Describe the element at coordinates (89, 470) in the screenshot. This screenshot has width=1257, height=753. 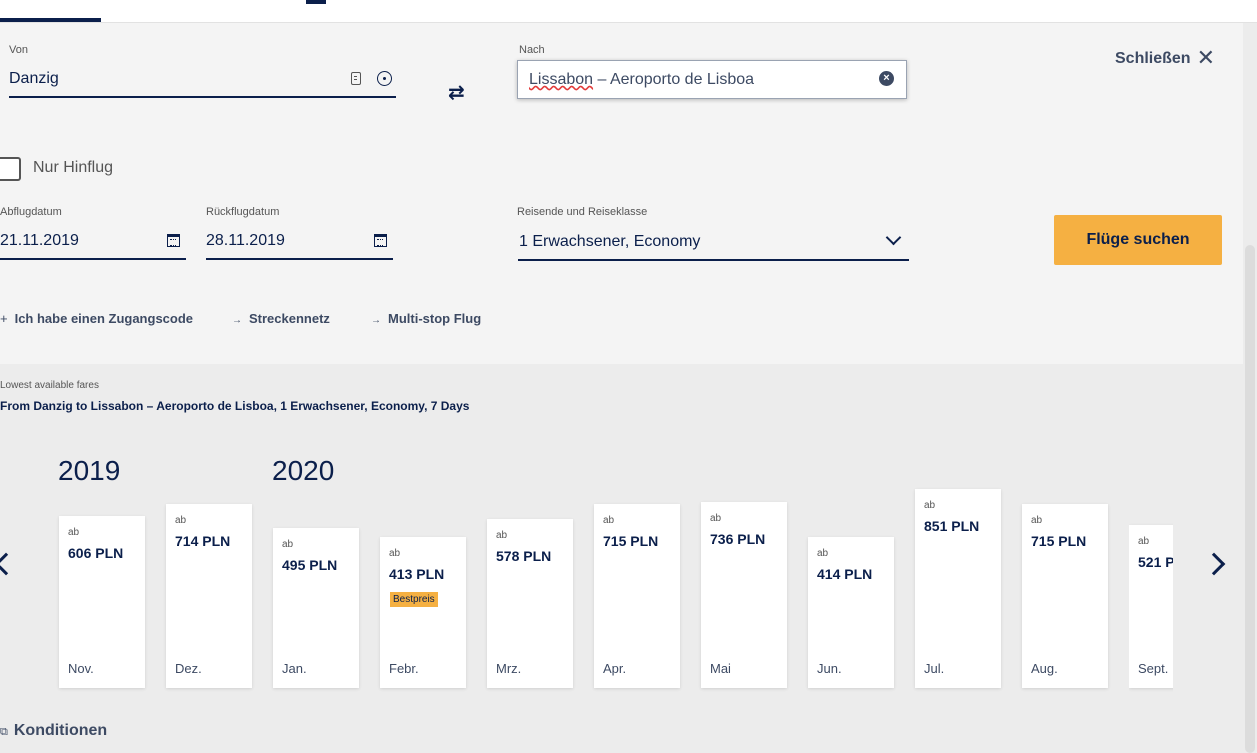
I see `year-label: 2019` at that location.